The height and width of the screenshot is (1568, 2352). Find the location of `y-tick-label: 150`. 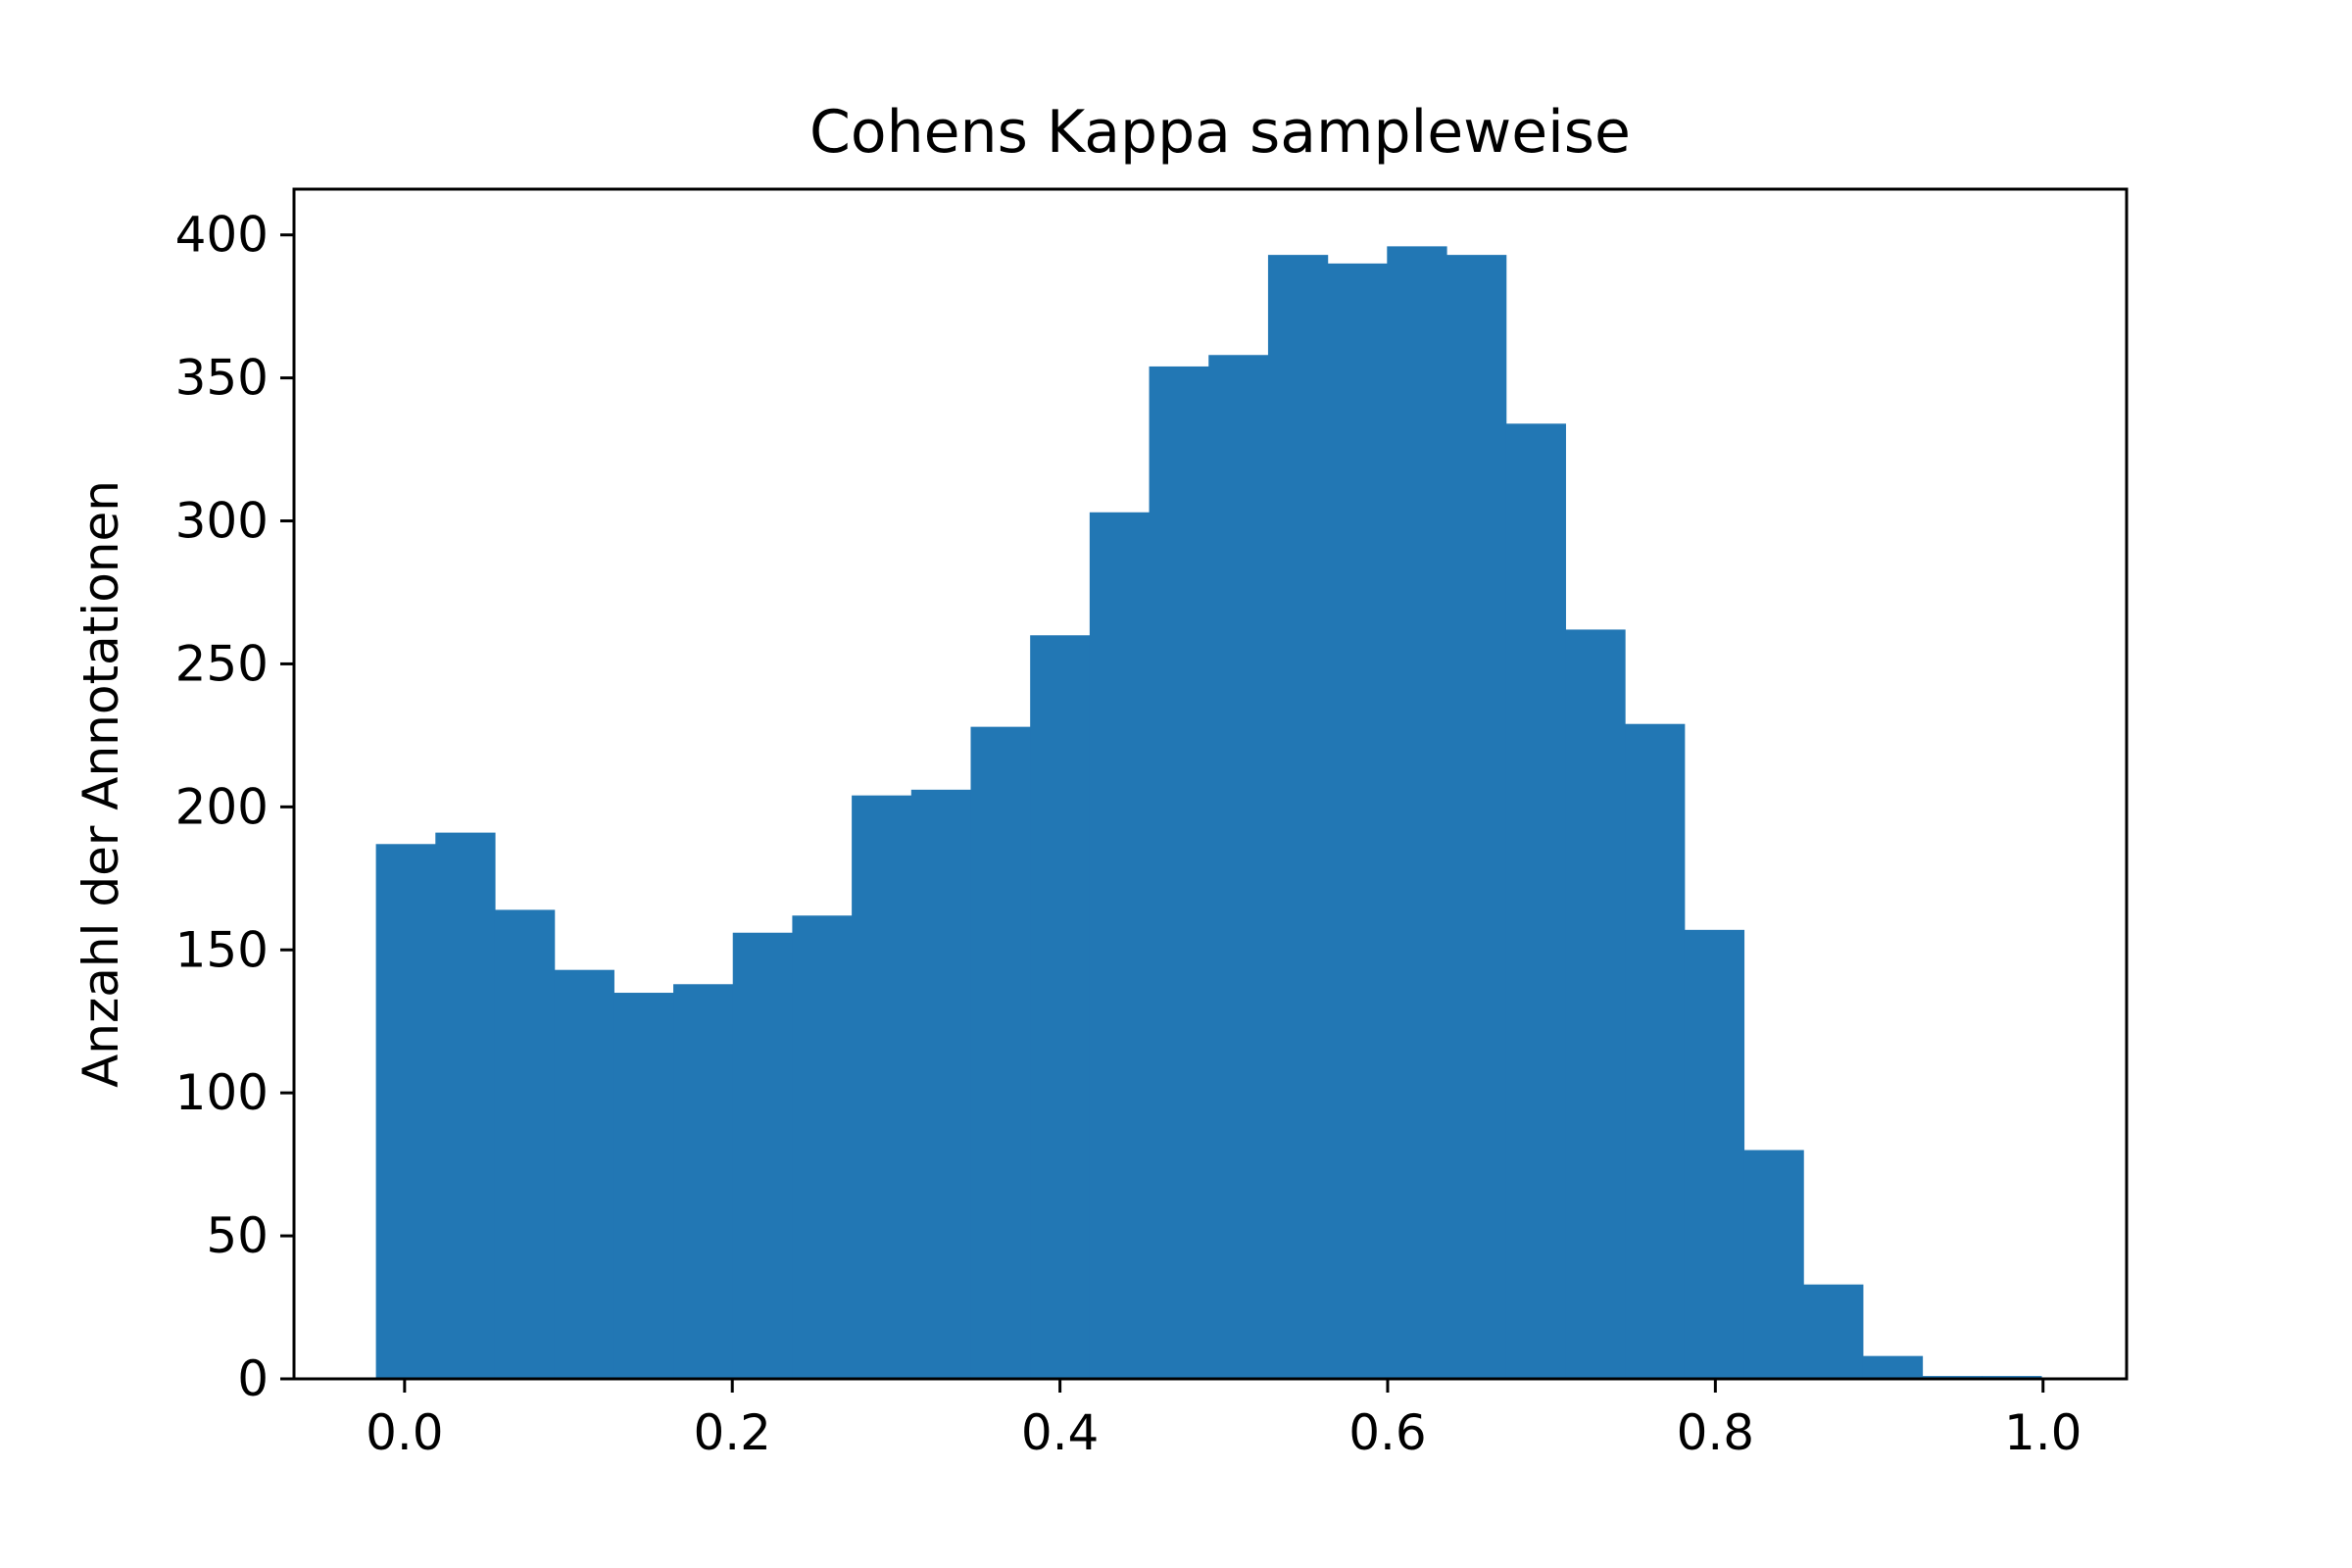

y-tick-label: 150 is located at coordinates (222, 949).